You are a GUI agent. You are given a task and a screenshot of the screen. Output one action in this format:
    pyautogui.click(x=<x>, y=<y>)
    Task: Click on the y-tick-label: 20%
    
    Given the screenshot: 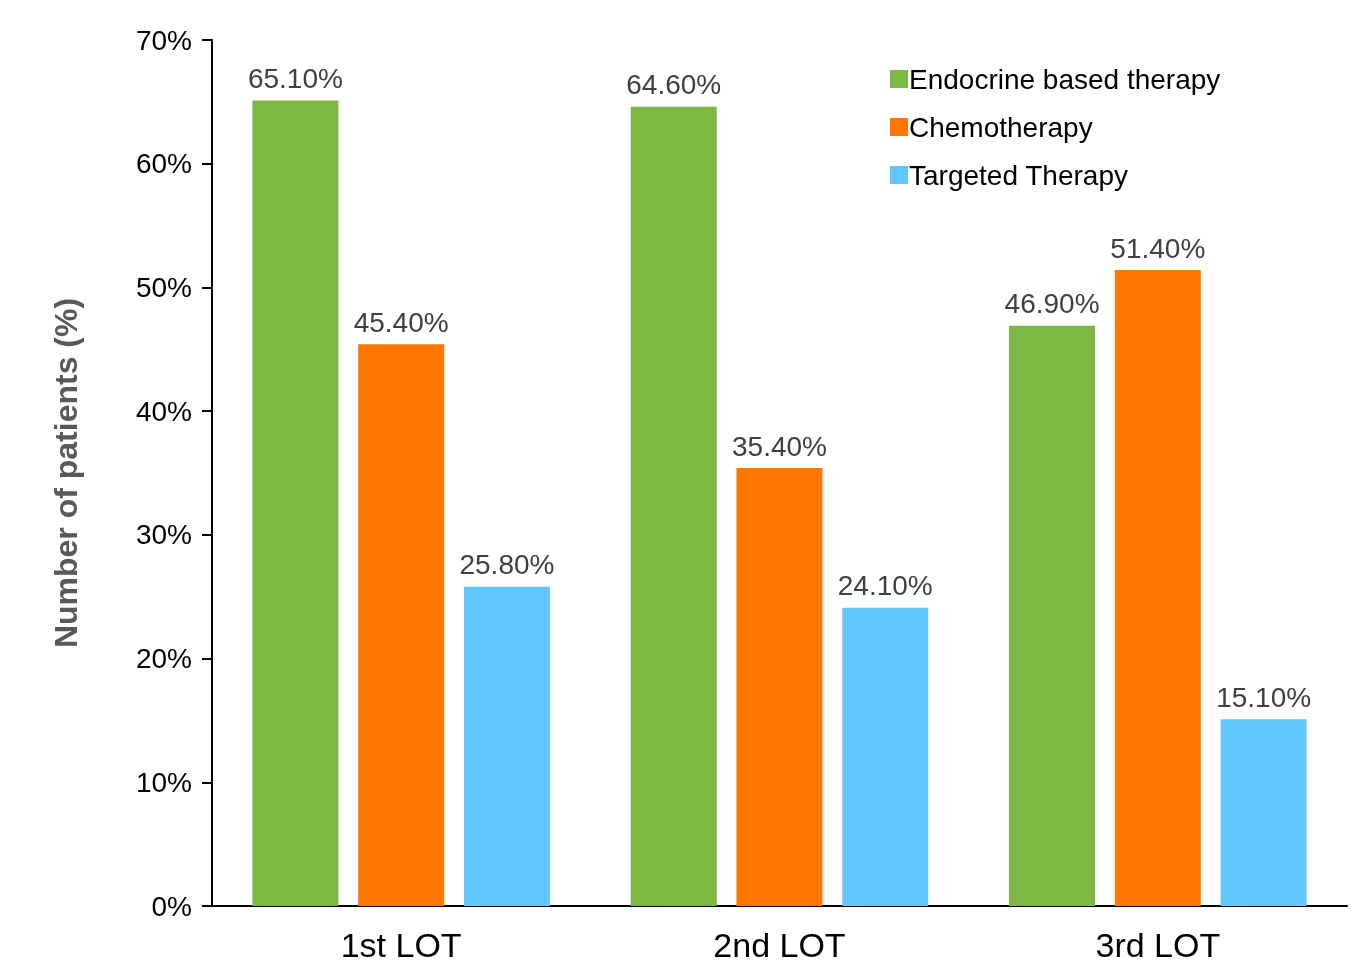 What is the action you would take?
    pyautogui.click(x=163, y=659)
    